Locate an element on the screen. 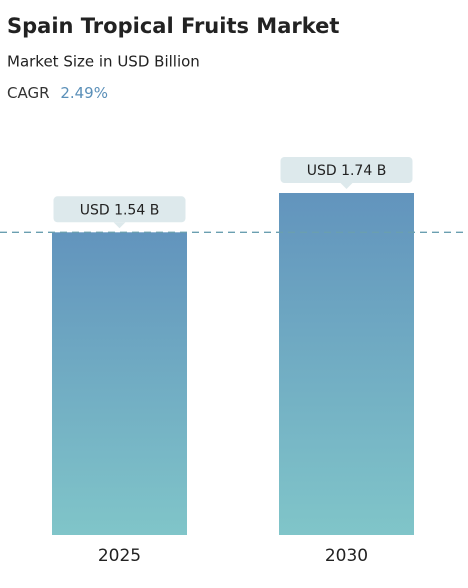 Image resolution: width=468 pixels, height=588 pixels. cagr-value: 2.49% is located at coordinates (84, 93).